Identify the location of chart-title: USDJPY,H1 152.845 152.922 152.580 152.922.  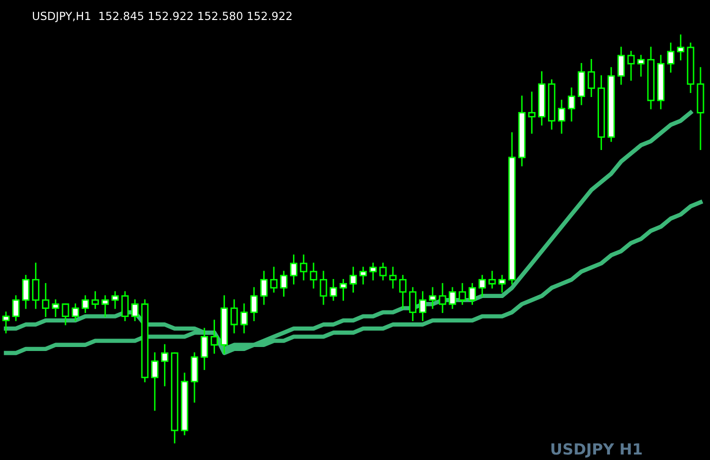
(162, 17).